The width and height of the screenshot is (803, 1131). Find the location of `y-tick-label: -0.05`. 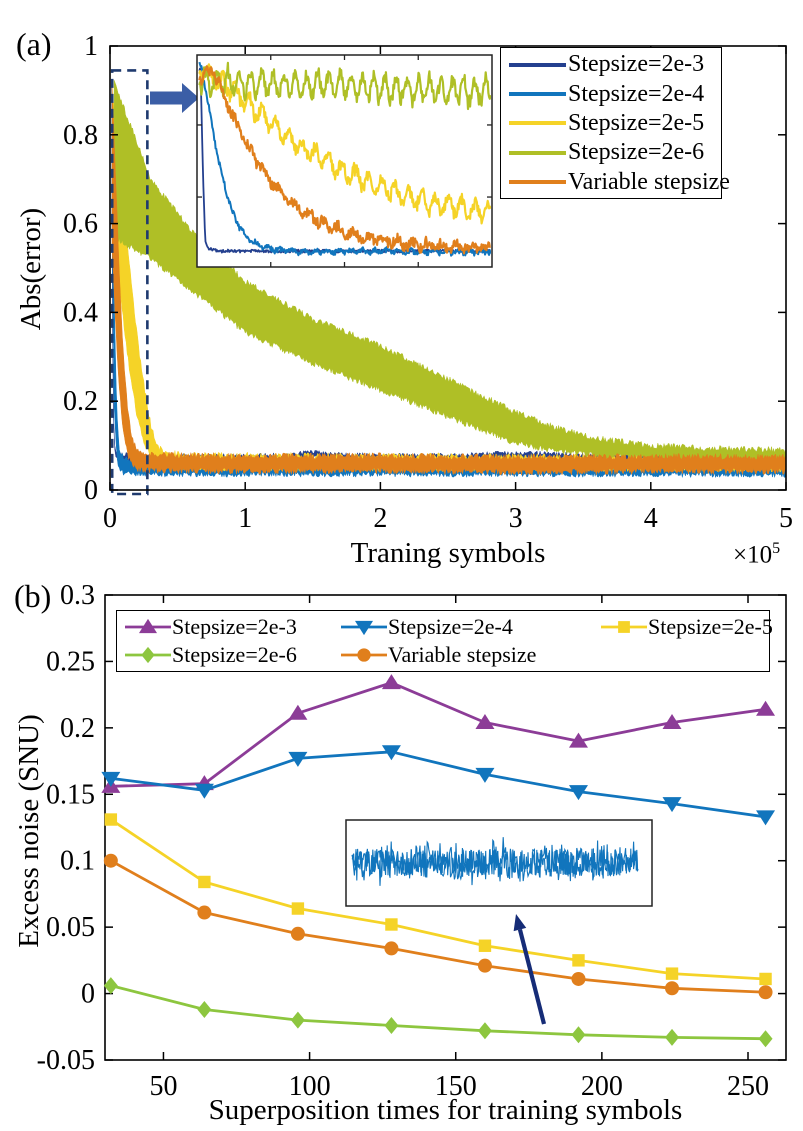

y-tick-label: -0.05 is located at coordinates (66, 1060).